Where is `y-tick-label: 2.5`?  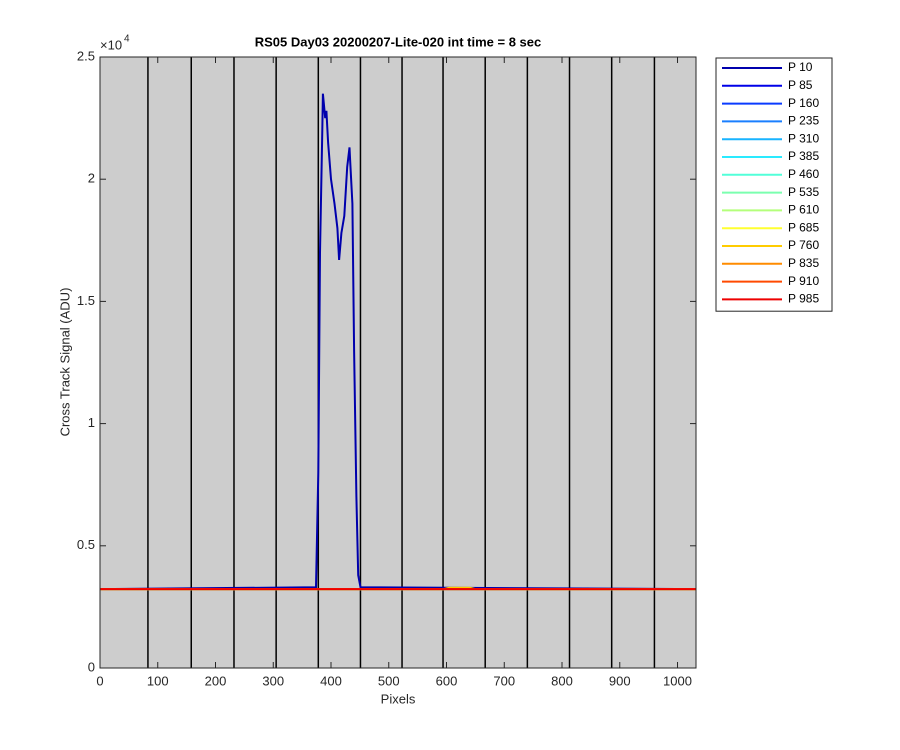
y-tick-label: 2.5 is located at coordinates (86, 55).